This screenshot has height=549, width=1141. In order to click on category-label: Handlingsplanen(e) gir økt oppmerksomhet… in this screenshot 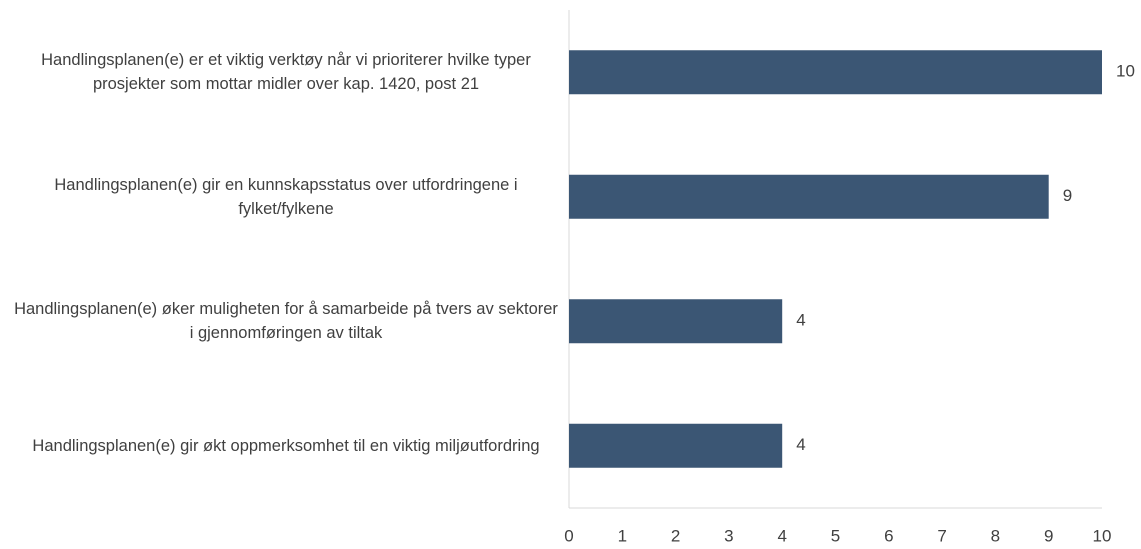, I will do `click(286, 445)`.